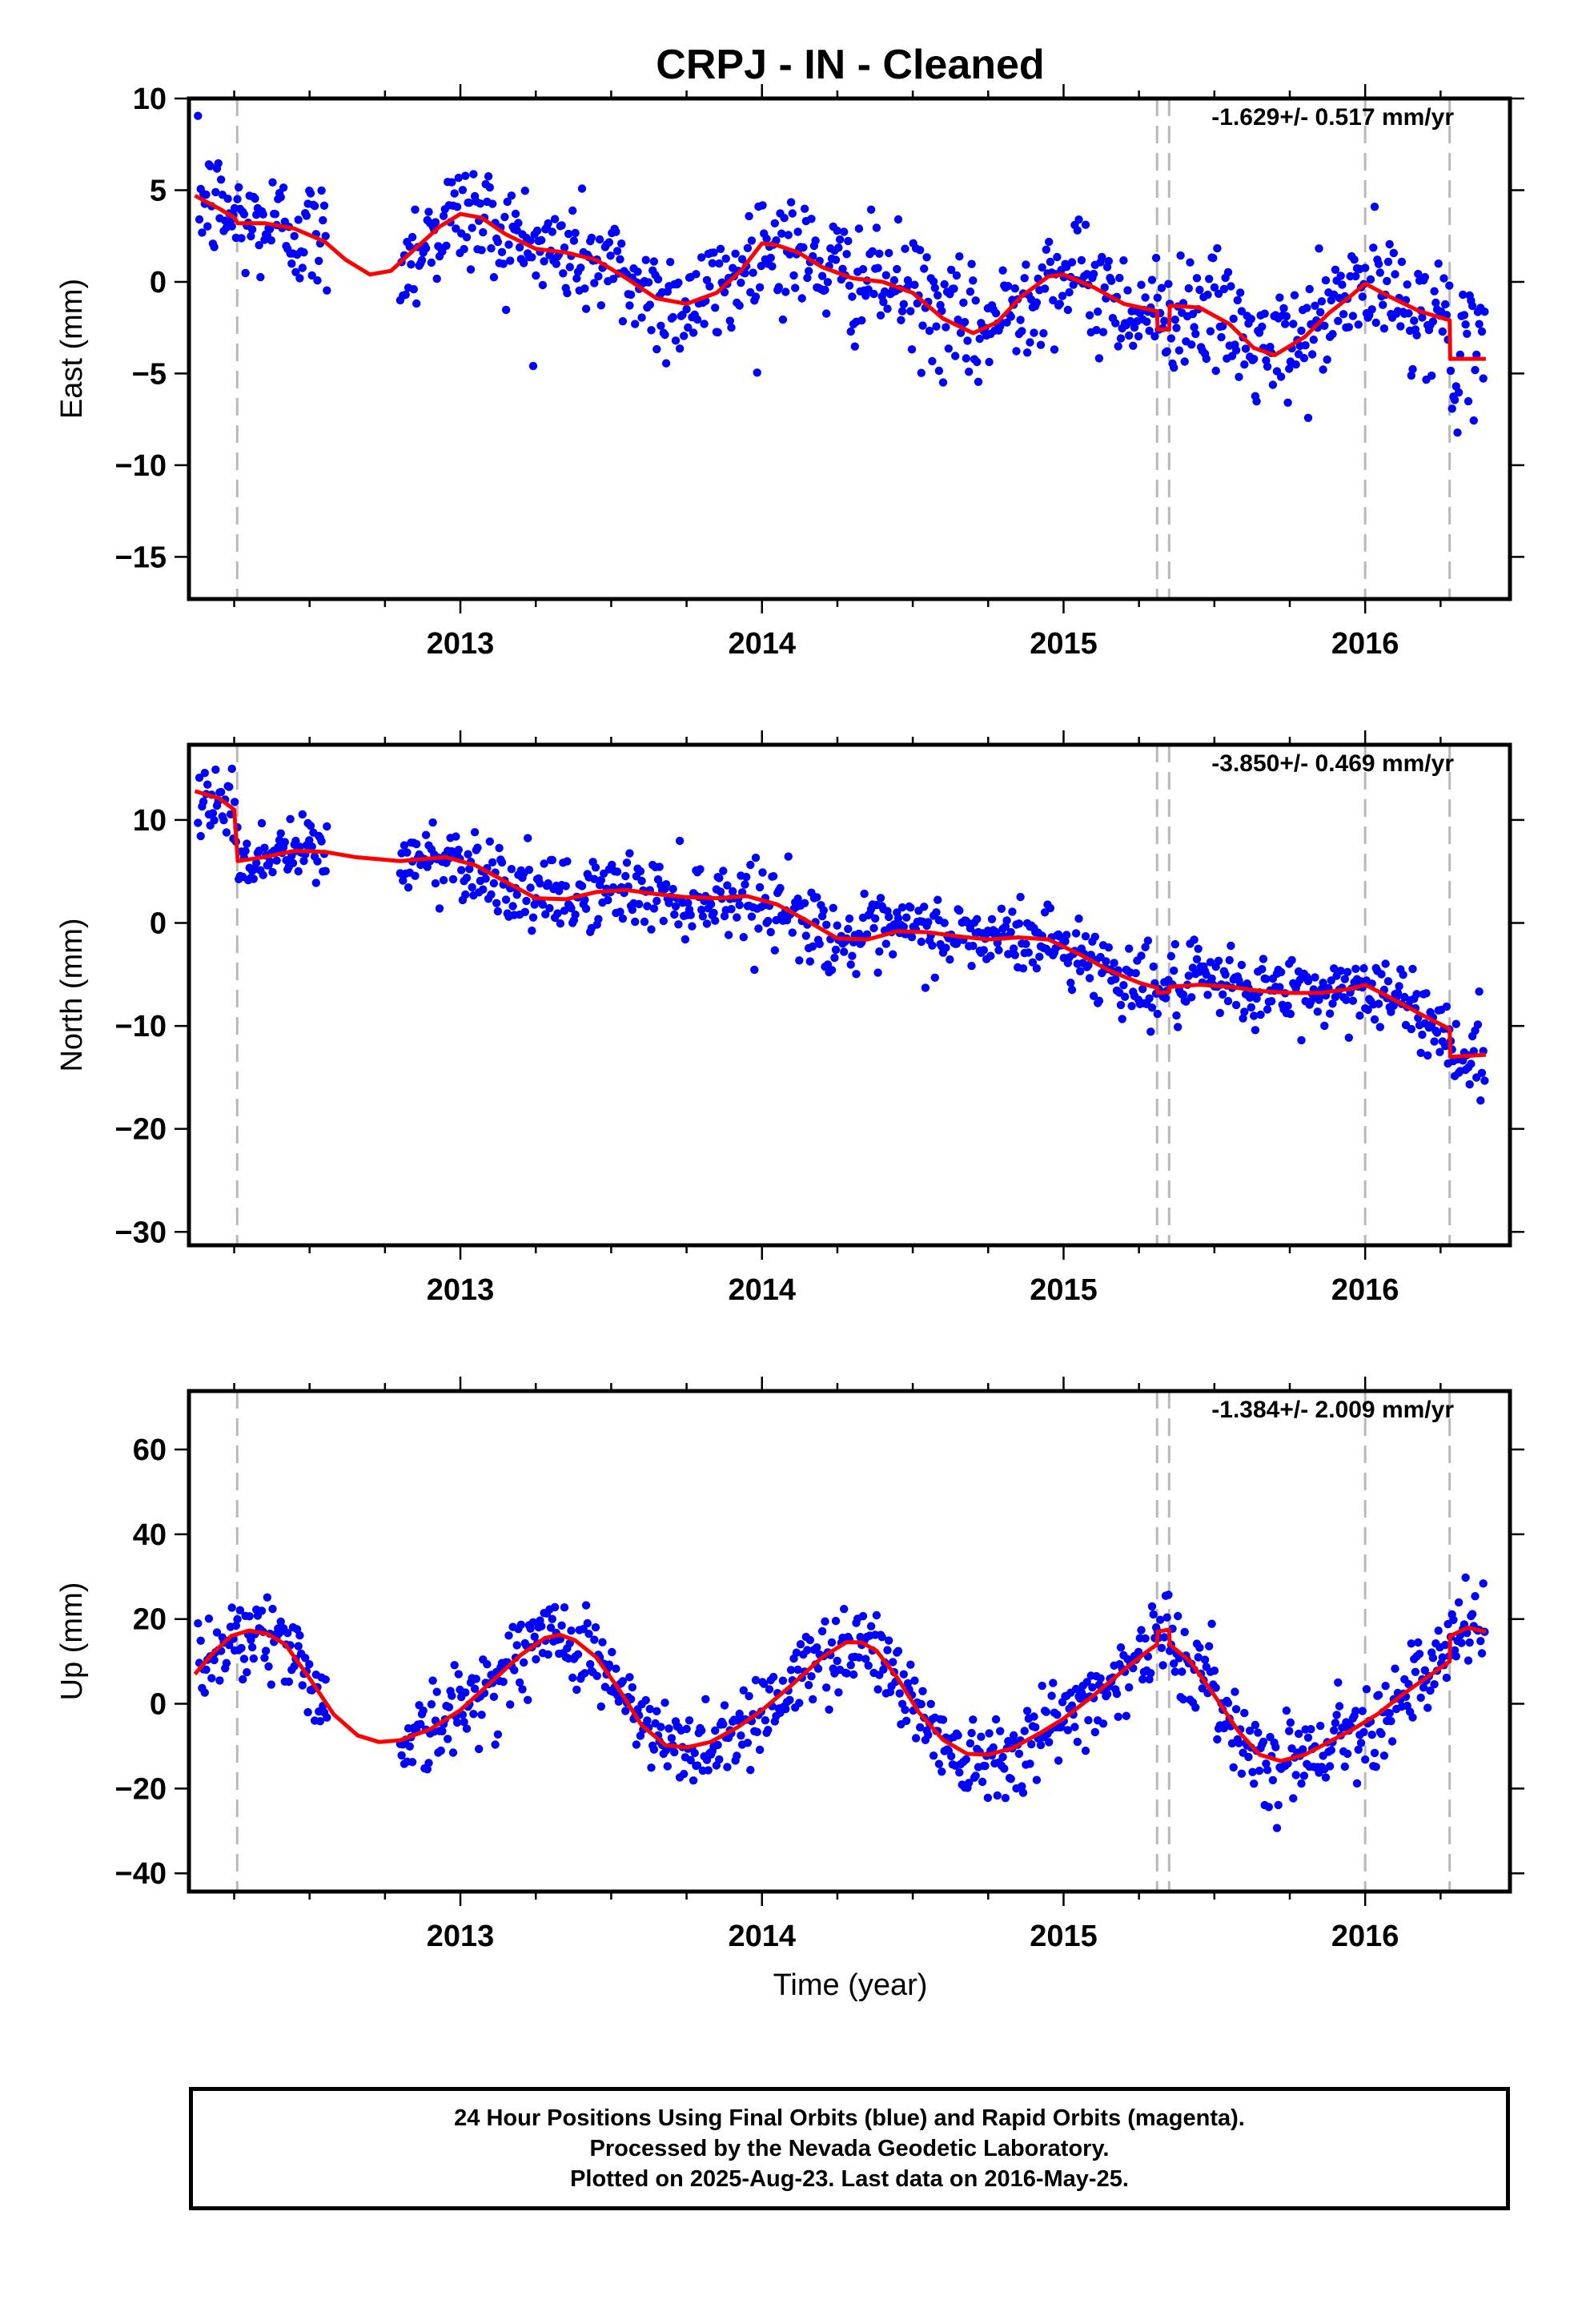 The height and width of the screenshot is (2324, 1582). Describe the element at coordinates (149, 374) in the screenshot. I see `east-ytick-label-3: −5` at that location.